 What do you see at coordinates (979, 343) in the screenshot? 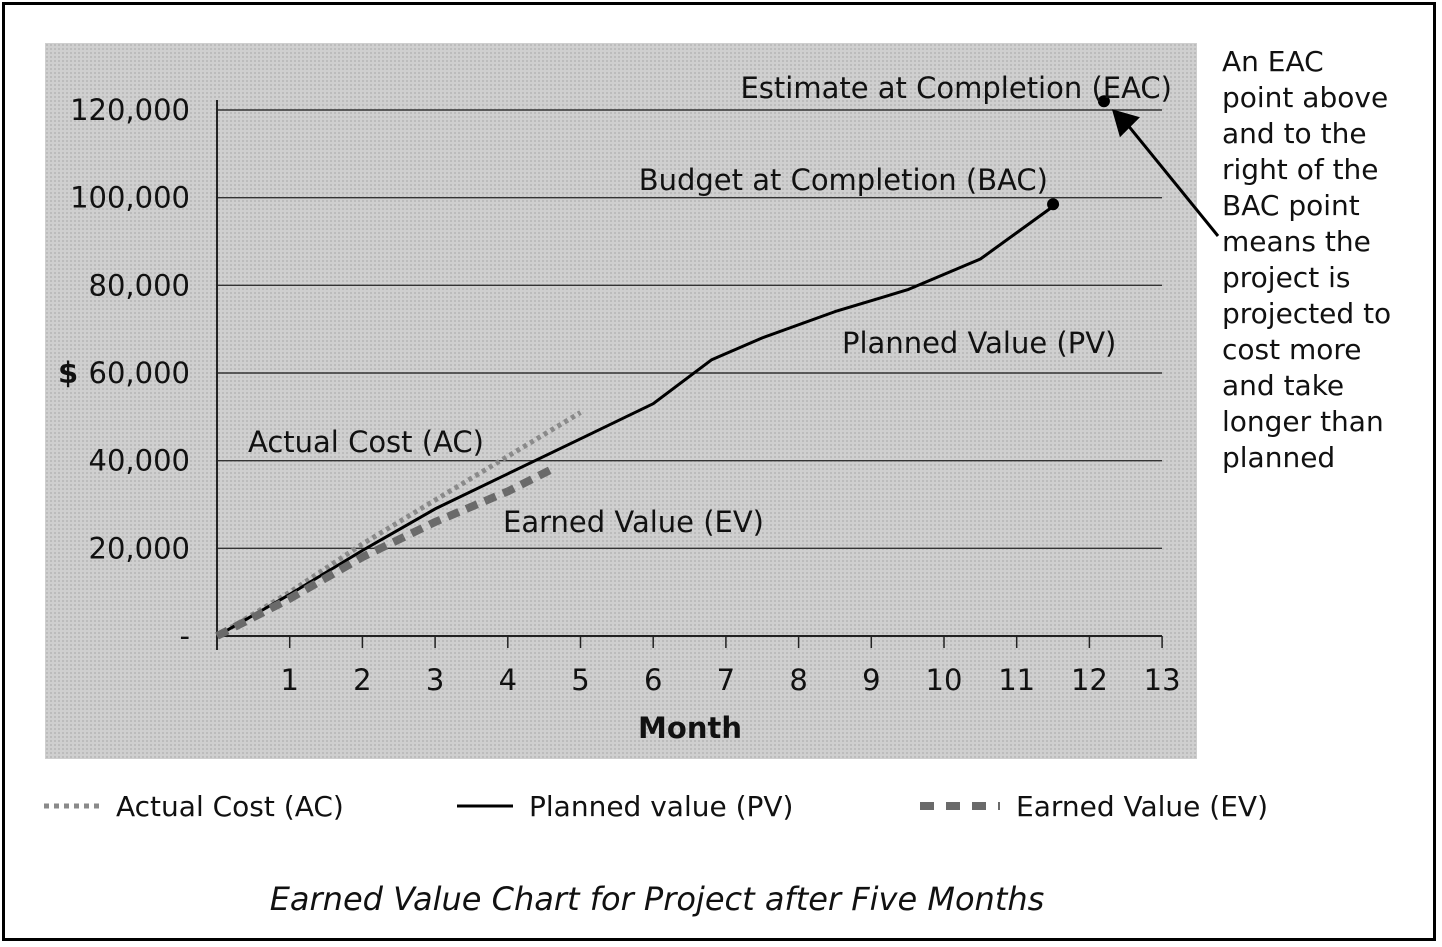
I see `pv-annotation: Planned Value (PV)` at bounding box center [979, 343].